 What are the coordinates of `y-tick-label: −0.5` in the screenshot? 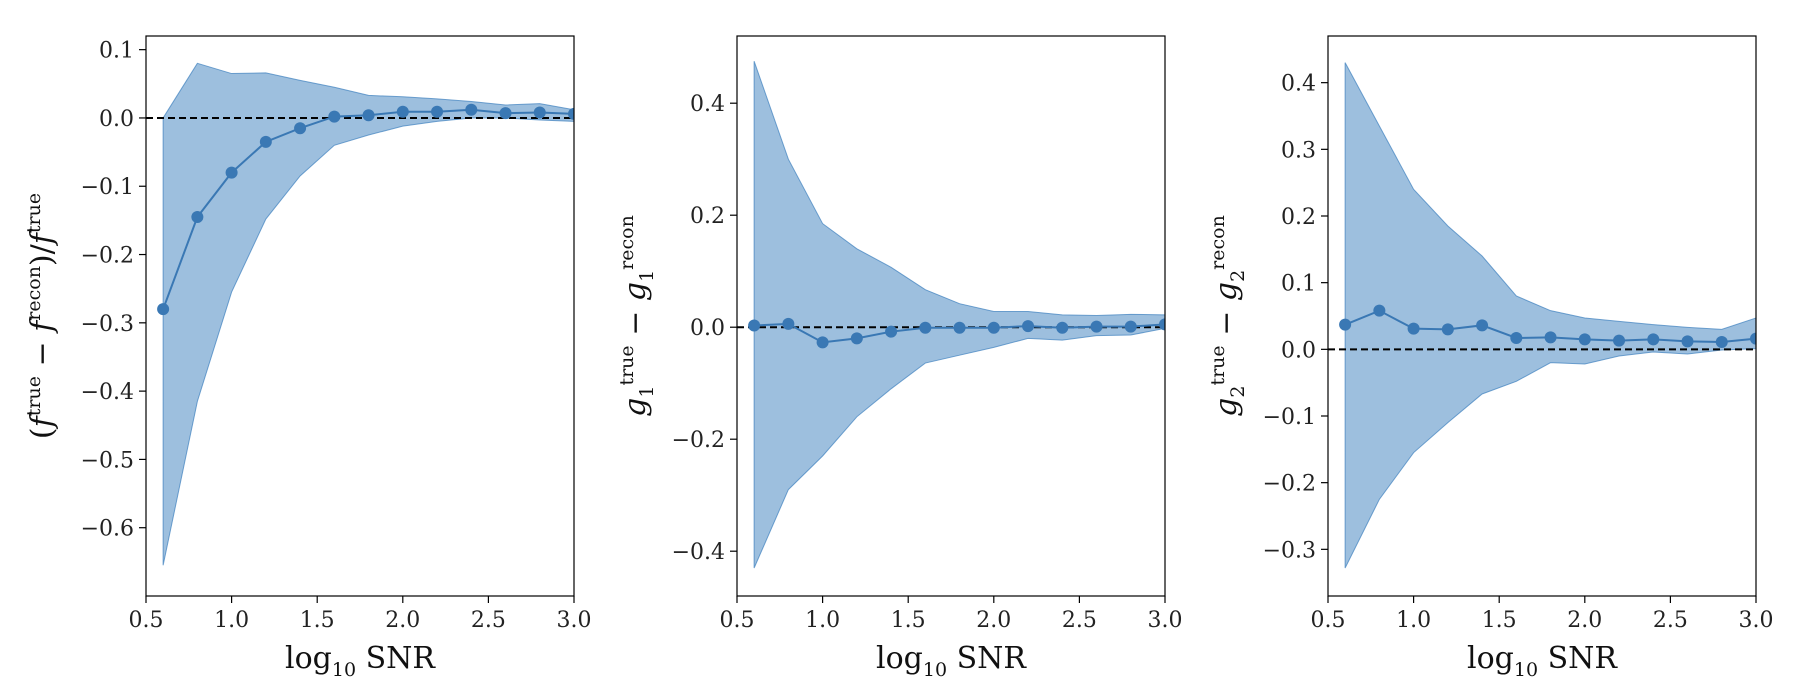 It's located at (107, 460).